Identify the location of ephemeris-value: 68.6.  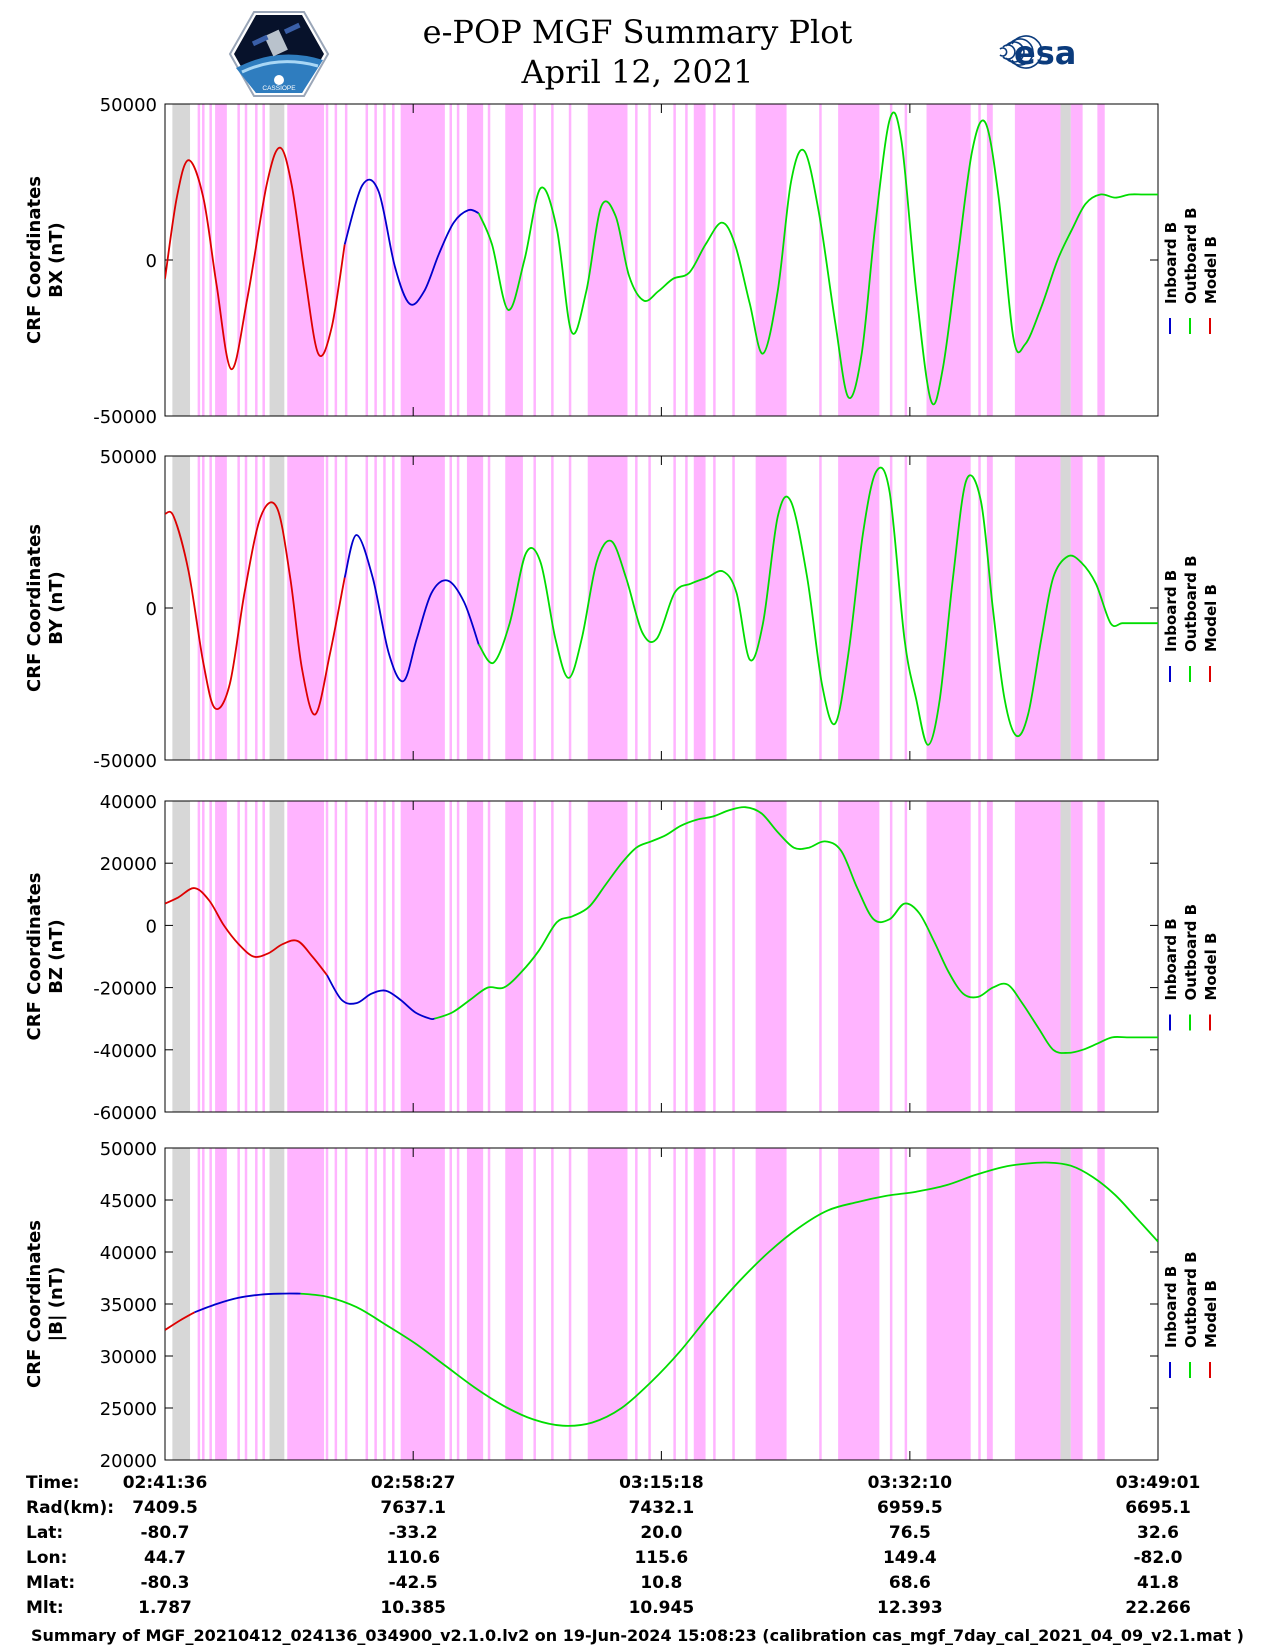
(910, 1583).